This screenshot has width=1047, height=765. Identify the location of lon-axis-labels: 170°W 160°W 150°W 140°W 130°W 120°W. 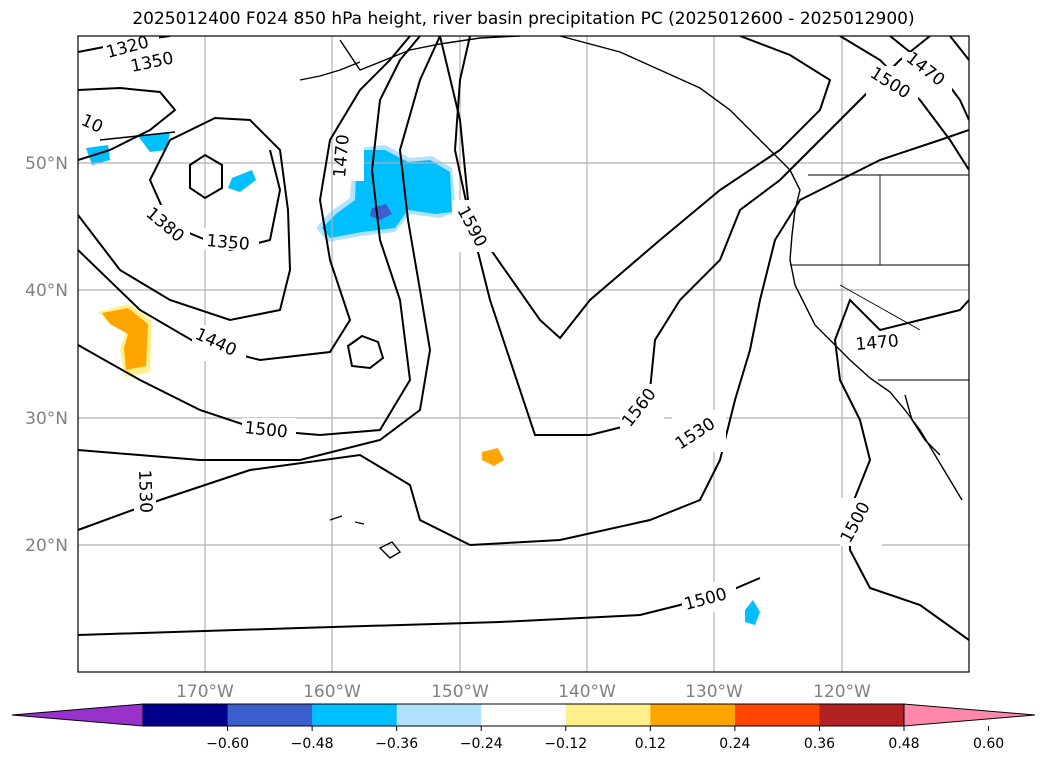
(523, 692).